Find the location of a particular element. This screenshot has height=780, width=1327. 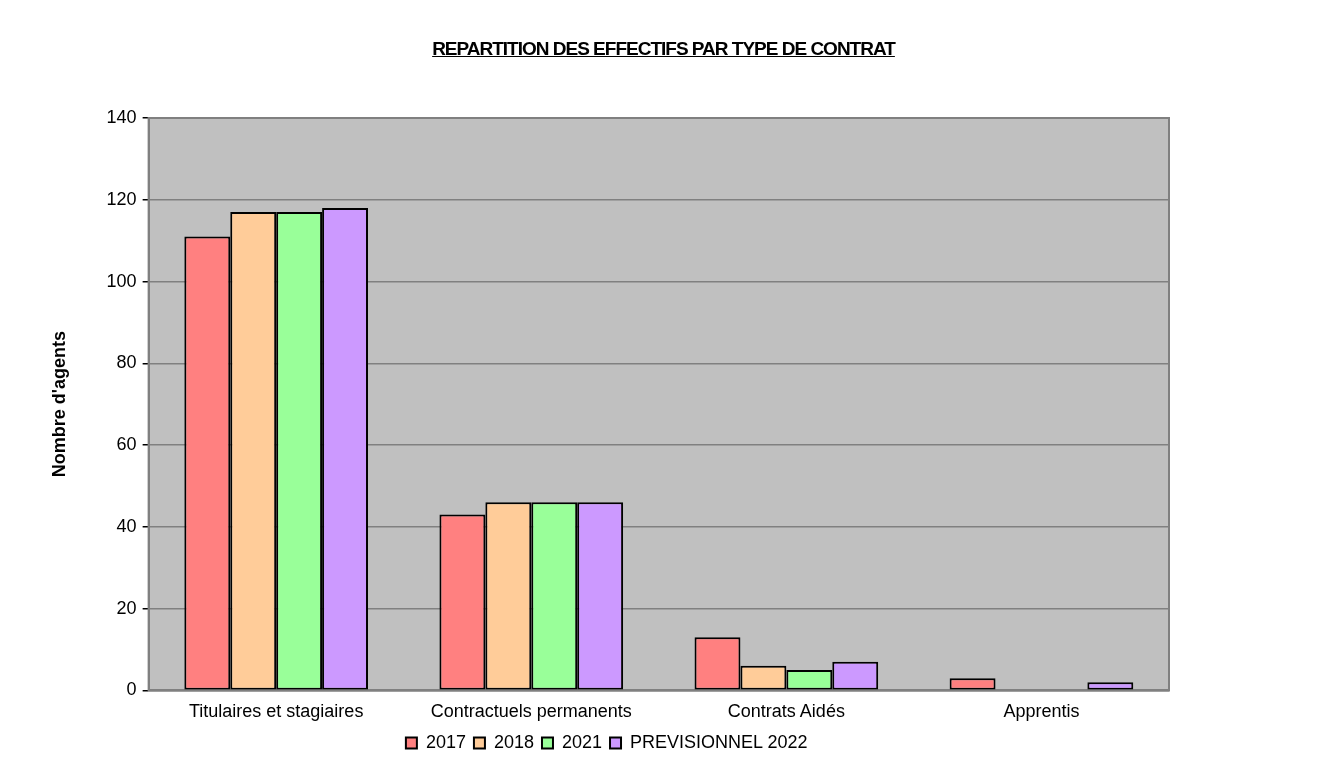

y-tick-label: 100 is located at coordinates (121, 280).